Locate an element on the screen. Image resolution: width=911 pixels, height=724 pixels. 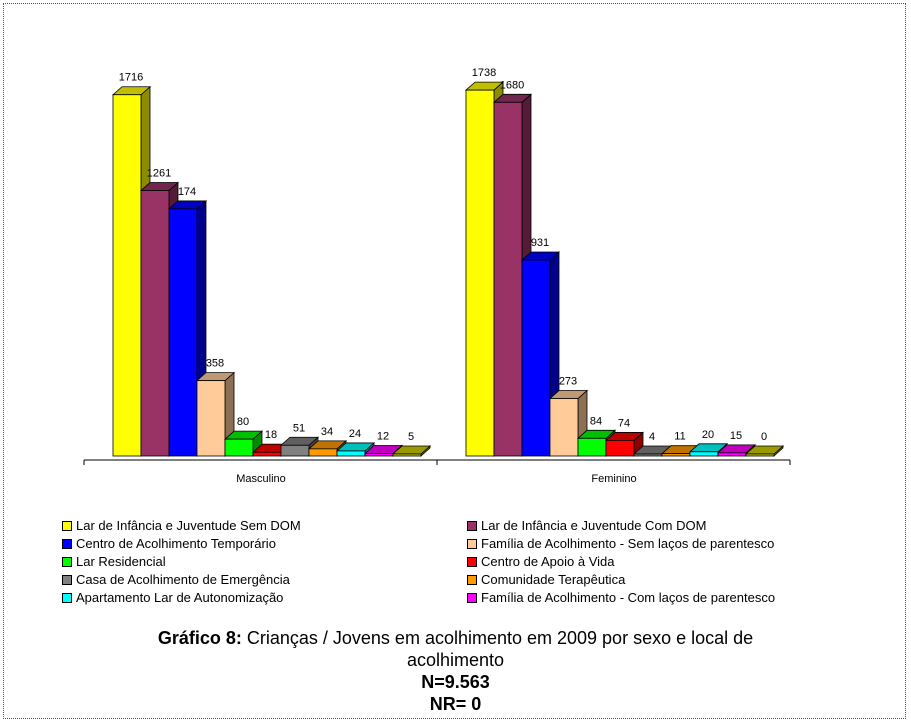
legend-item-lar-sem-dom: Lar de Infância e Juventude Sem DOM is located at coordinates (264, 525).